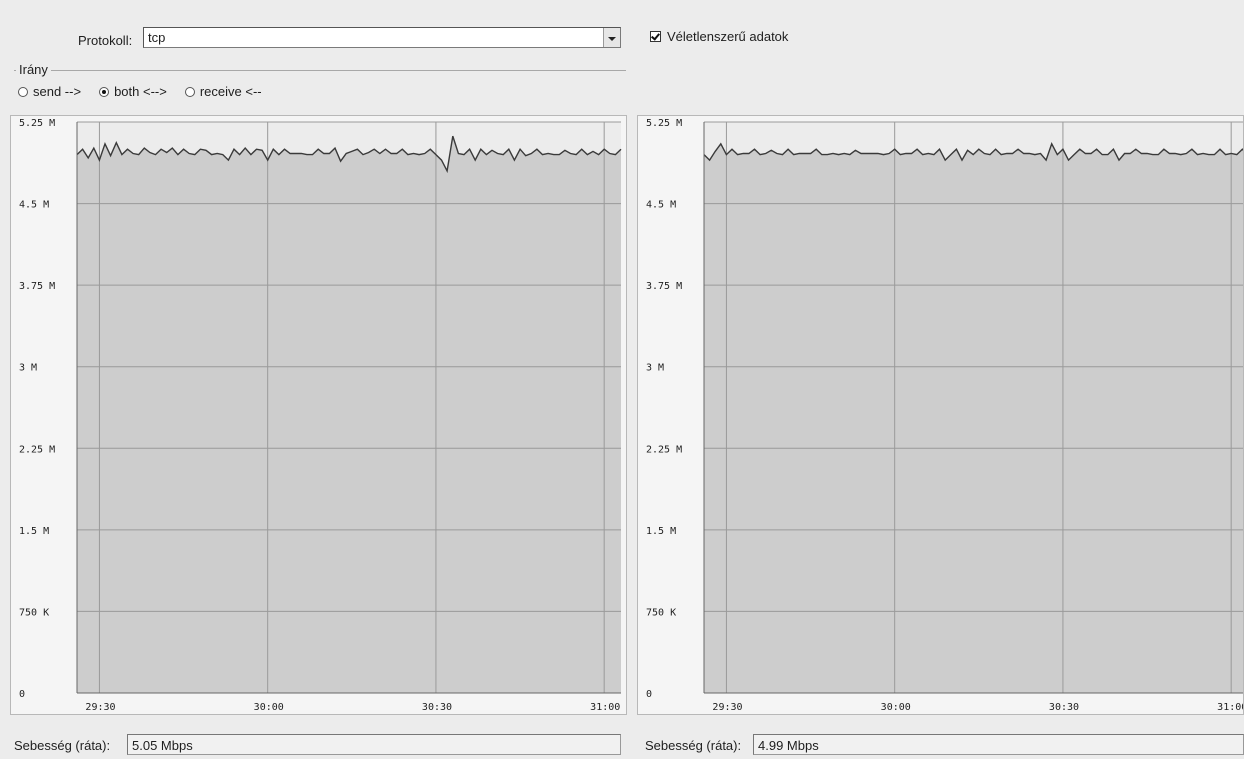 This screenshot has height=759, width=1244. What do you see at coordinates (998, 744) in the screenshot?
I see `speed-field-right: 4.99 Mbps` at bounding box center [998, 744].